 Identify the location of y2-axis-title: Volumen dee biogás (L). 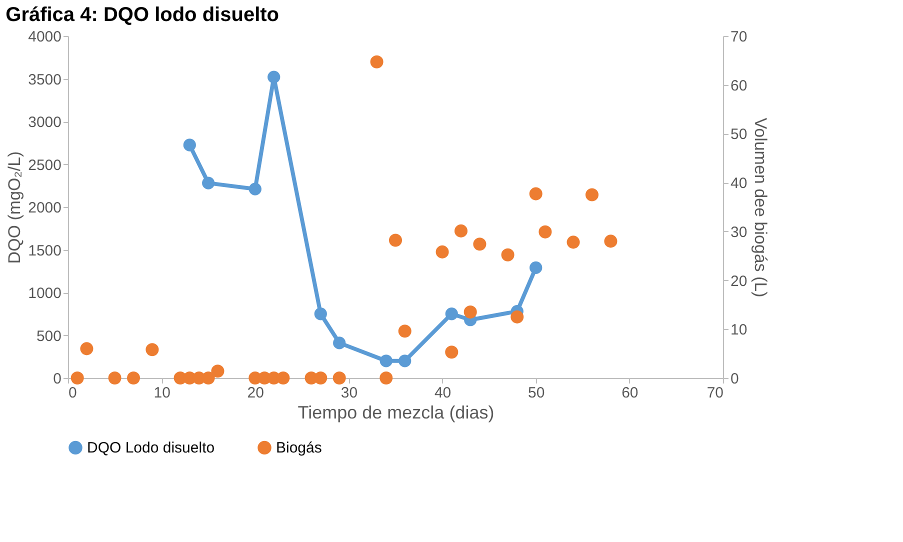
(760, 208).